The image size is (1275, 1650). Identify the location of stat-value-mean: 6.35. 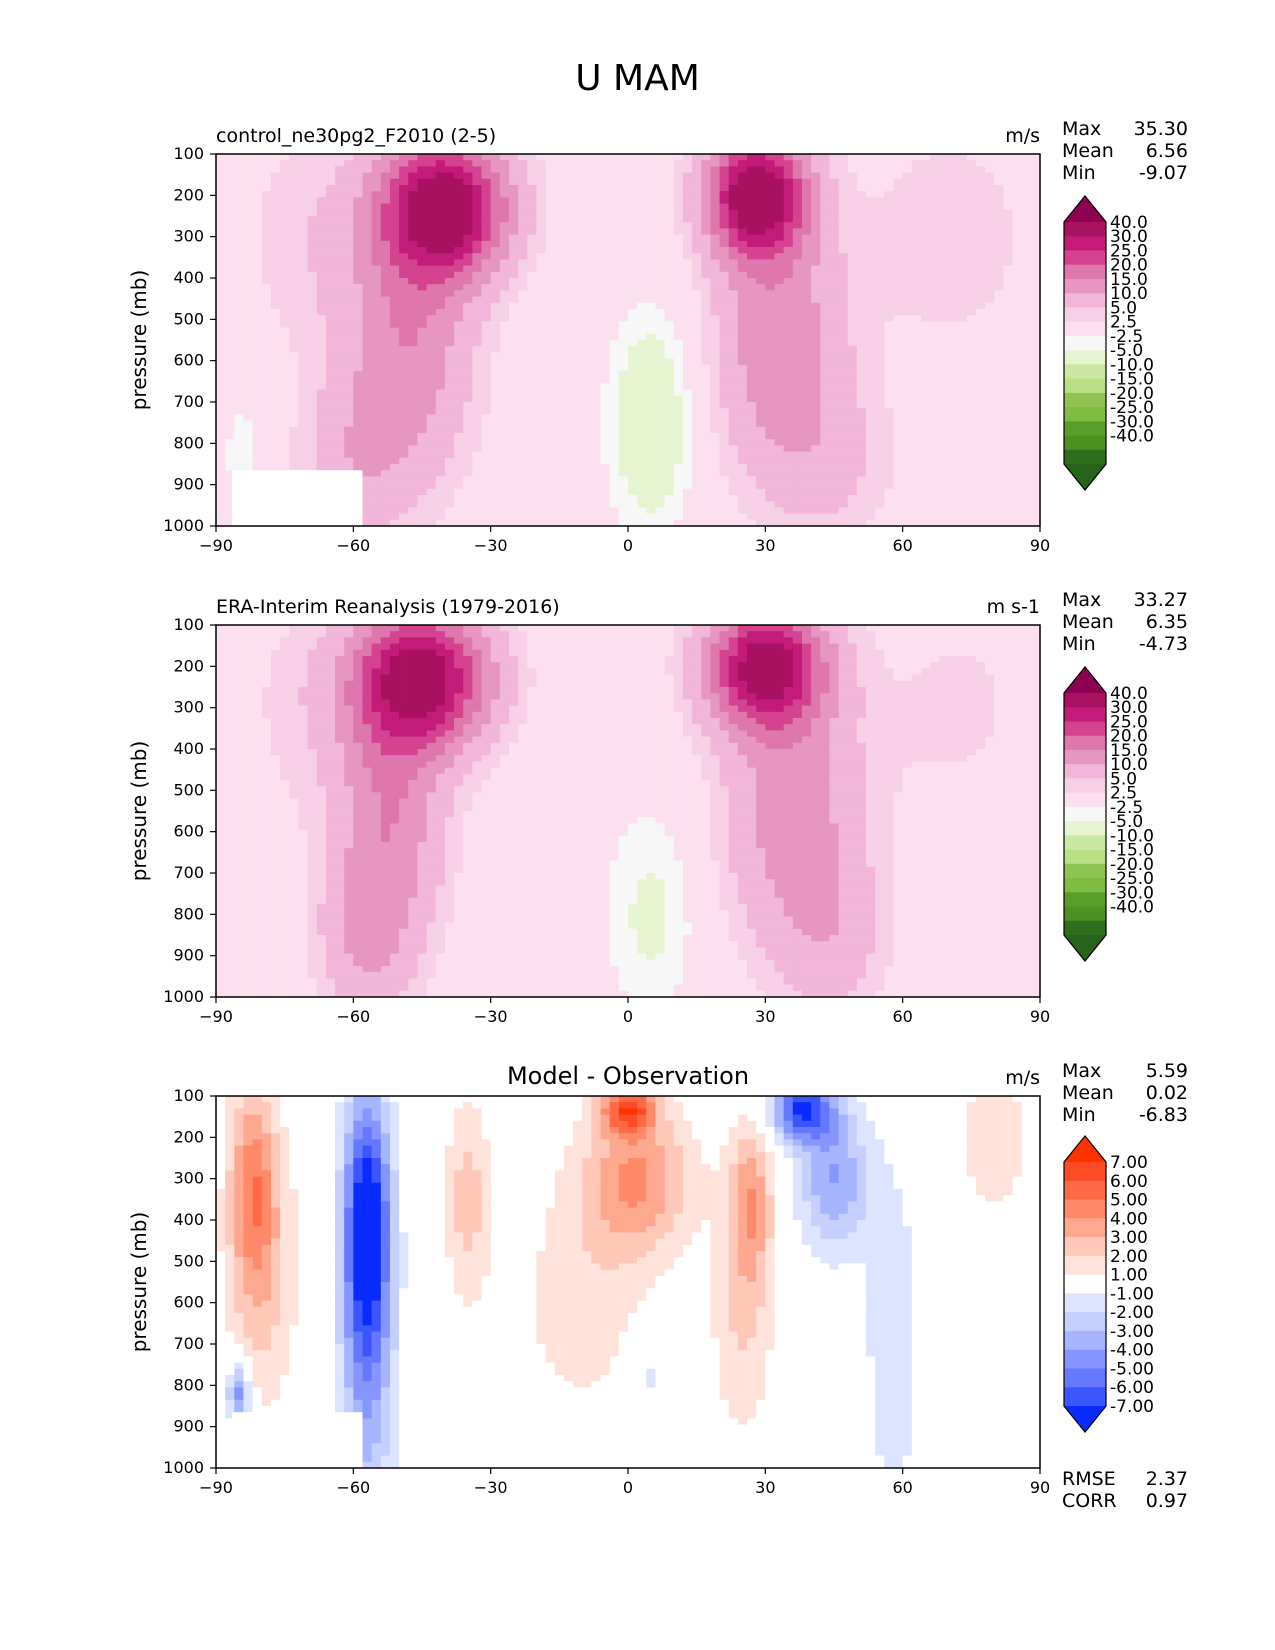
(1167, 622).